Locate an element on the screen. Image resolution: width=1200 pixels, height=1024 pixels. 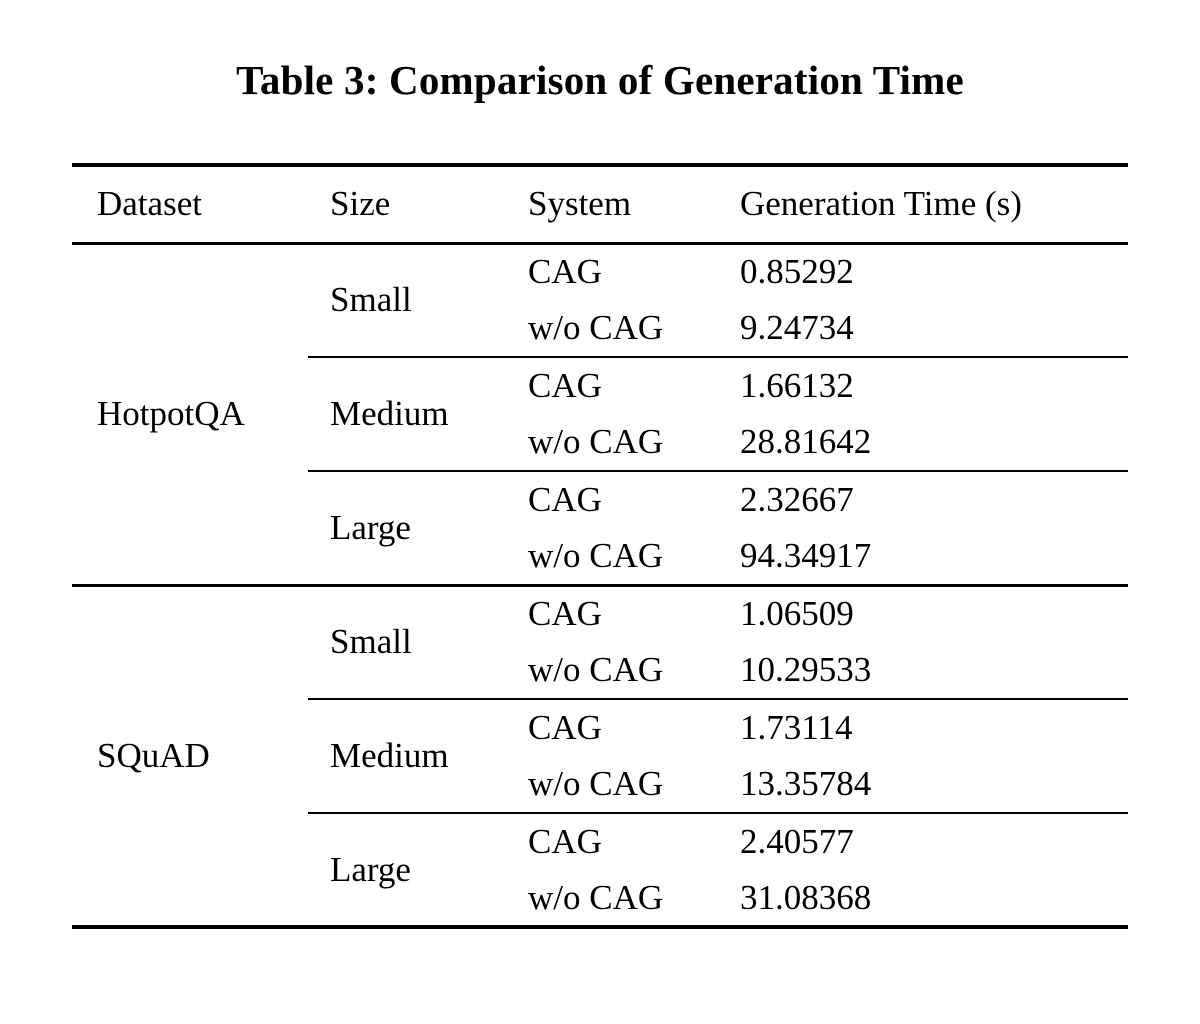
time-cell: 1.66132 is located at coordinates (934, 385).